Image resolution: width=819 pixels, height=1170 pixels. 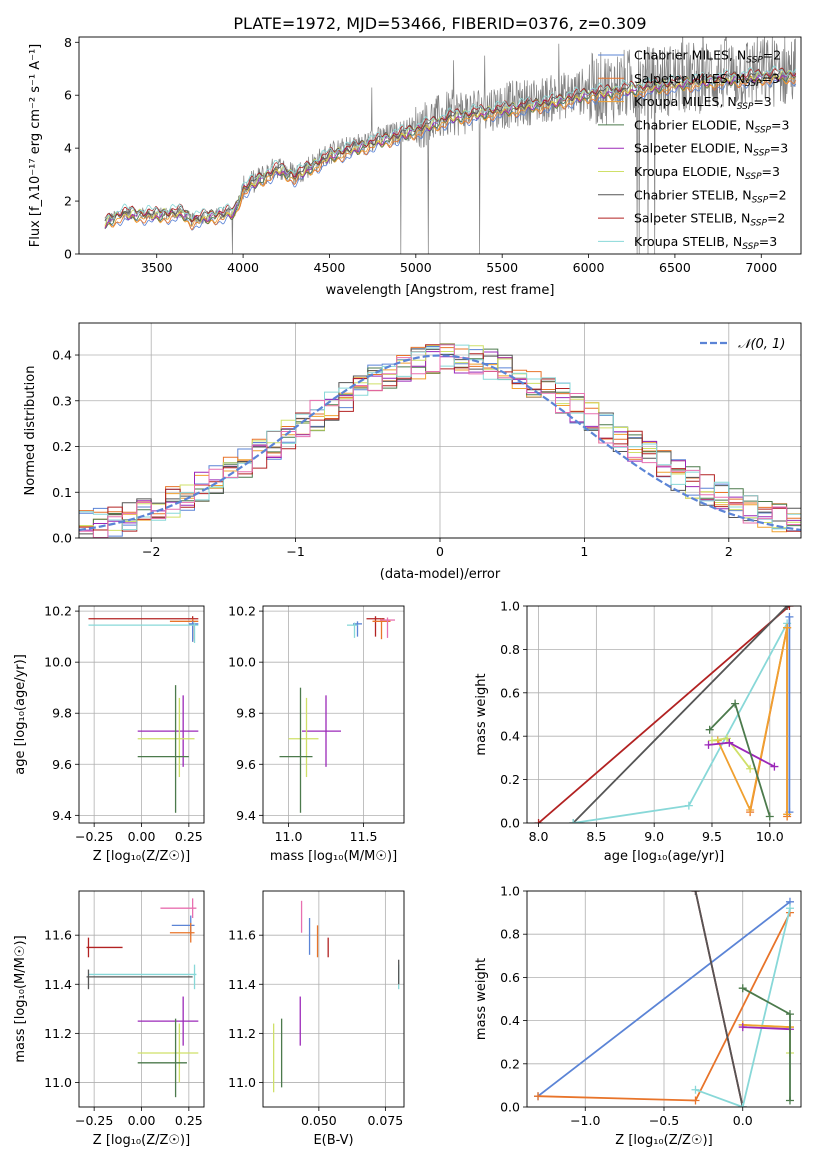 What do you see at coordinates (440, 290) in the screenshot?
I see `x-axis-label: wavelength [Angstrom, rest frame]` at bounding box center [440, 290].